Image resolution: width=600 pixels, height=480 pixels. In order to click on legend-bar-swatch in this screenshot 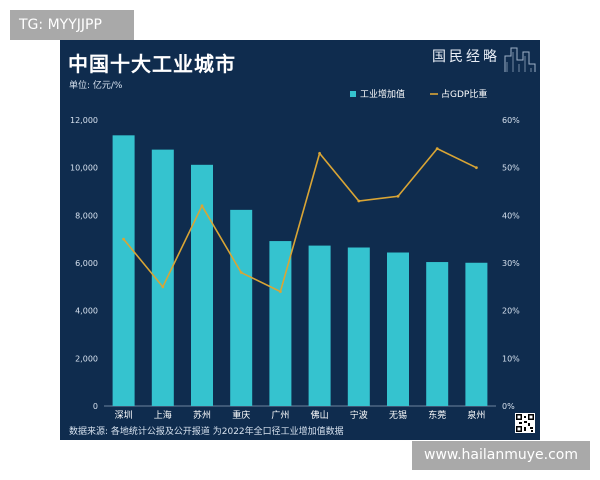, I will do `click(353, 94)`.